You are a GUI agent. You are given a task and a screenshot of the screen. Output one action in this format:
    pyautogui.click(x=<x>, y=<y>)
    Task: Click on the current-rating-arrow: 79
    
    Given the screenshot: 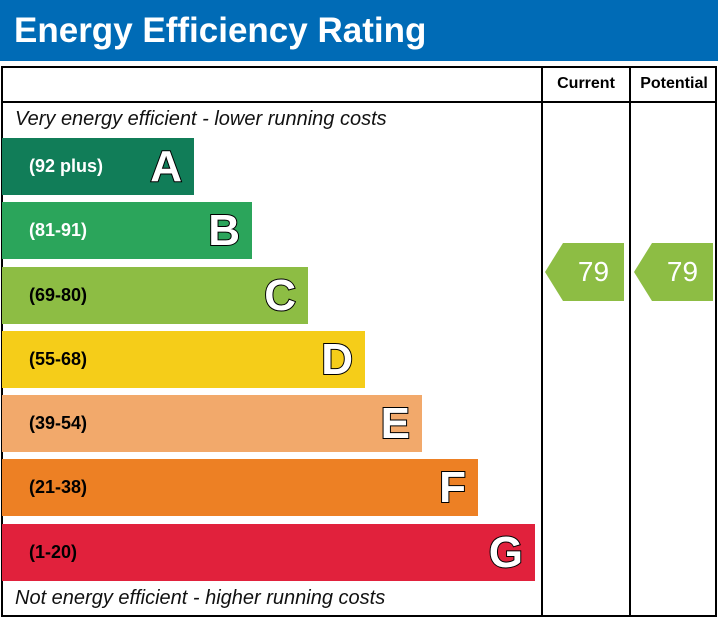 What is the action you would take?
    pyautogui.click(x=584, y=272)
    